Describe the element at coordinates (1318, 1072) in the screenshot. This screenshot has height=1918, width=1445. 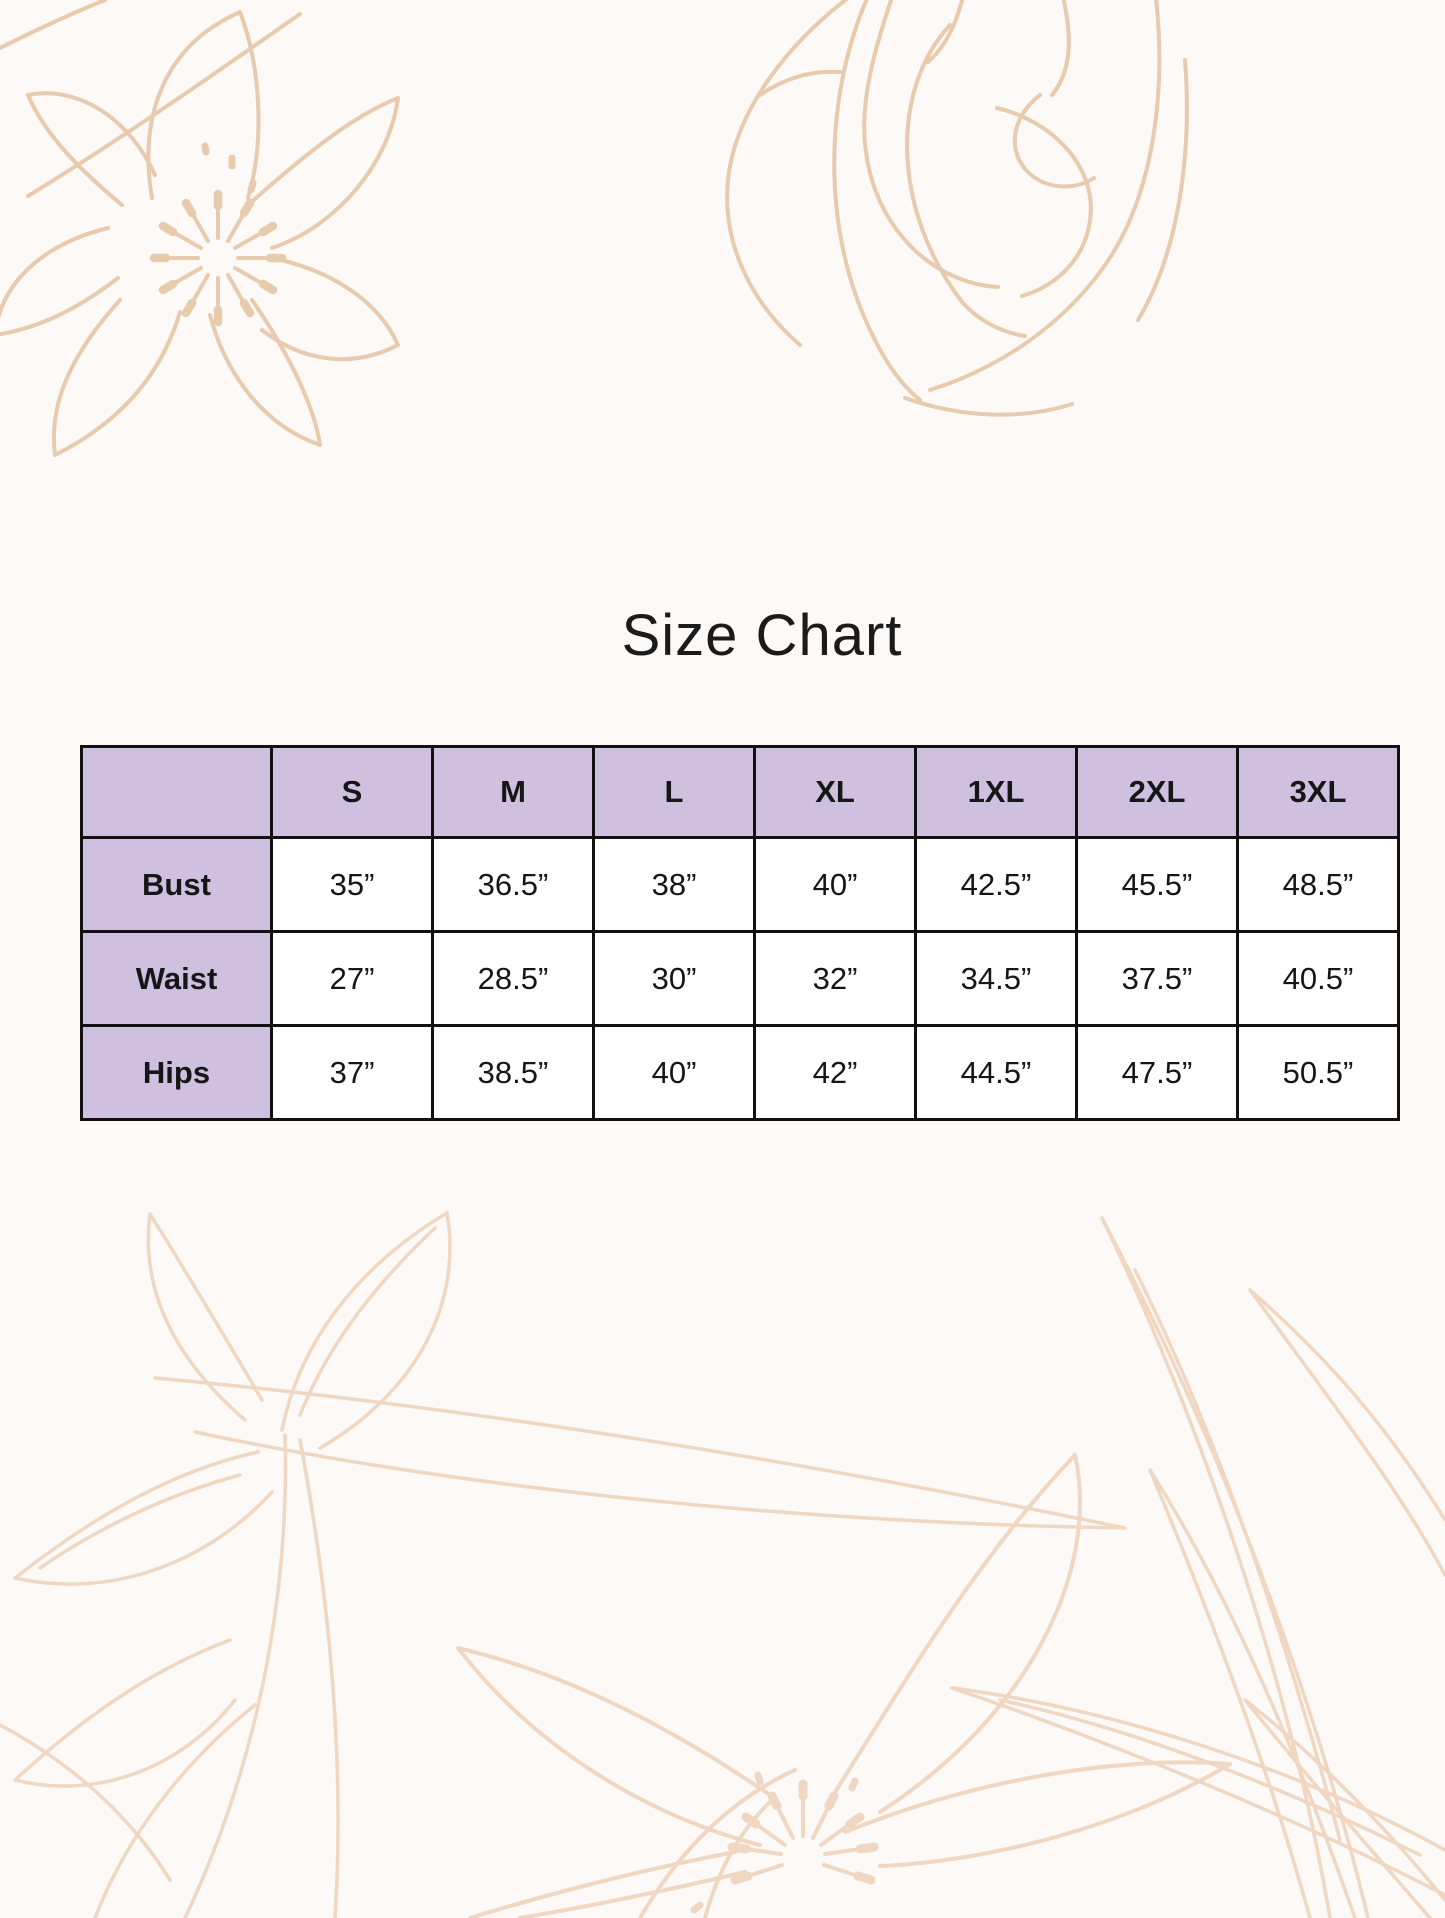
I see `cell-hips-3xl: 50.5”` at that location.